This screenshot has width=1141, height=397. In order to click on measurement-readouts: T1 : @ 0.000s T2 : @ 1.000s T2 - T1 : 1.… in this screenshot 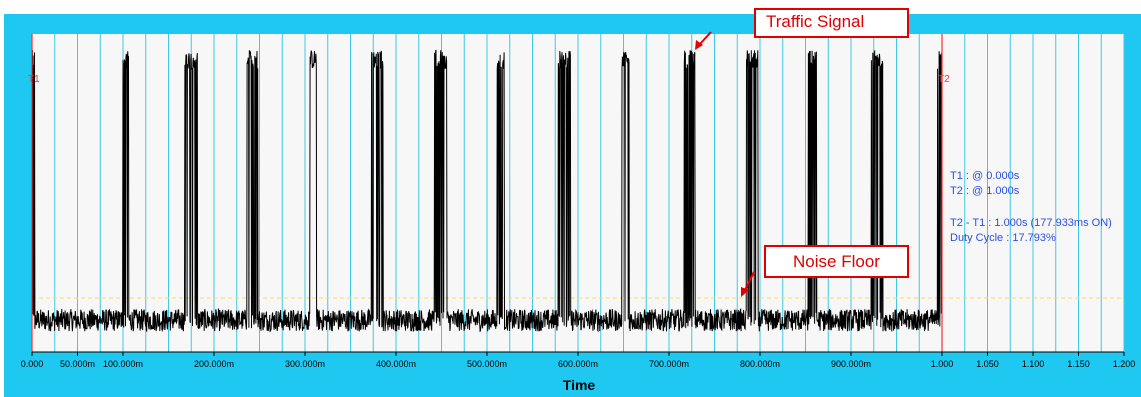, I will do `click(1031, 207)`.